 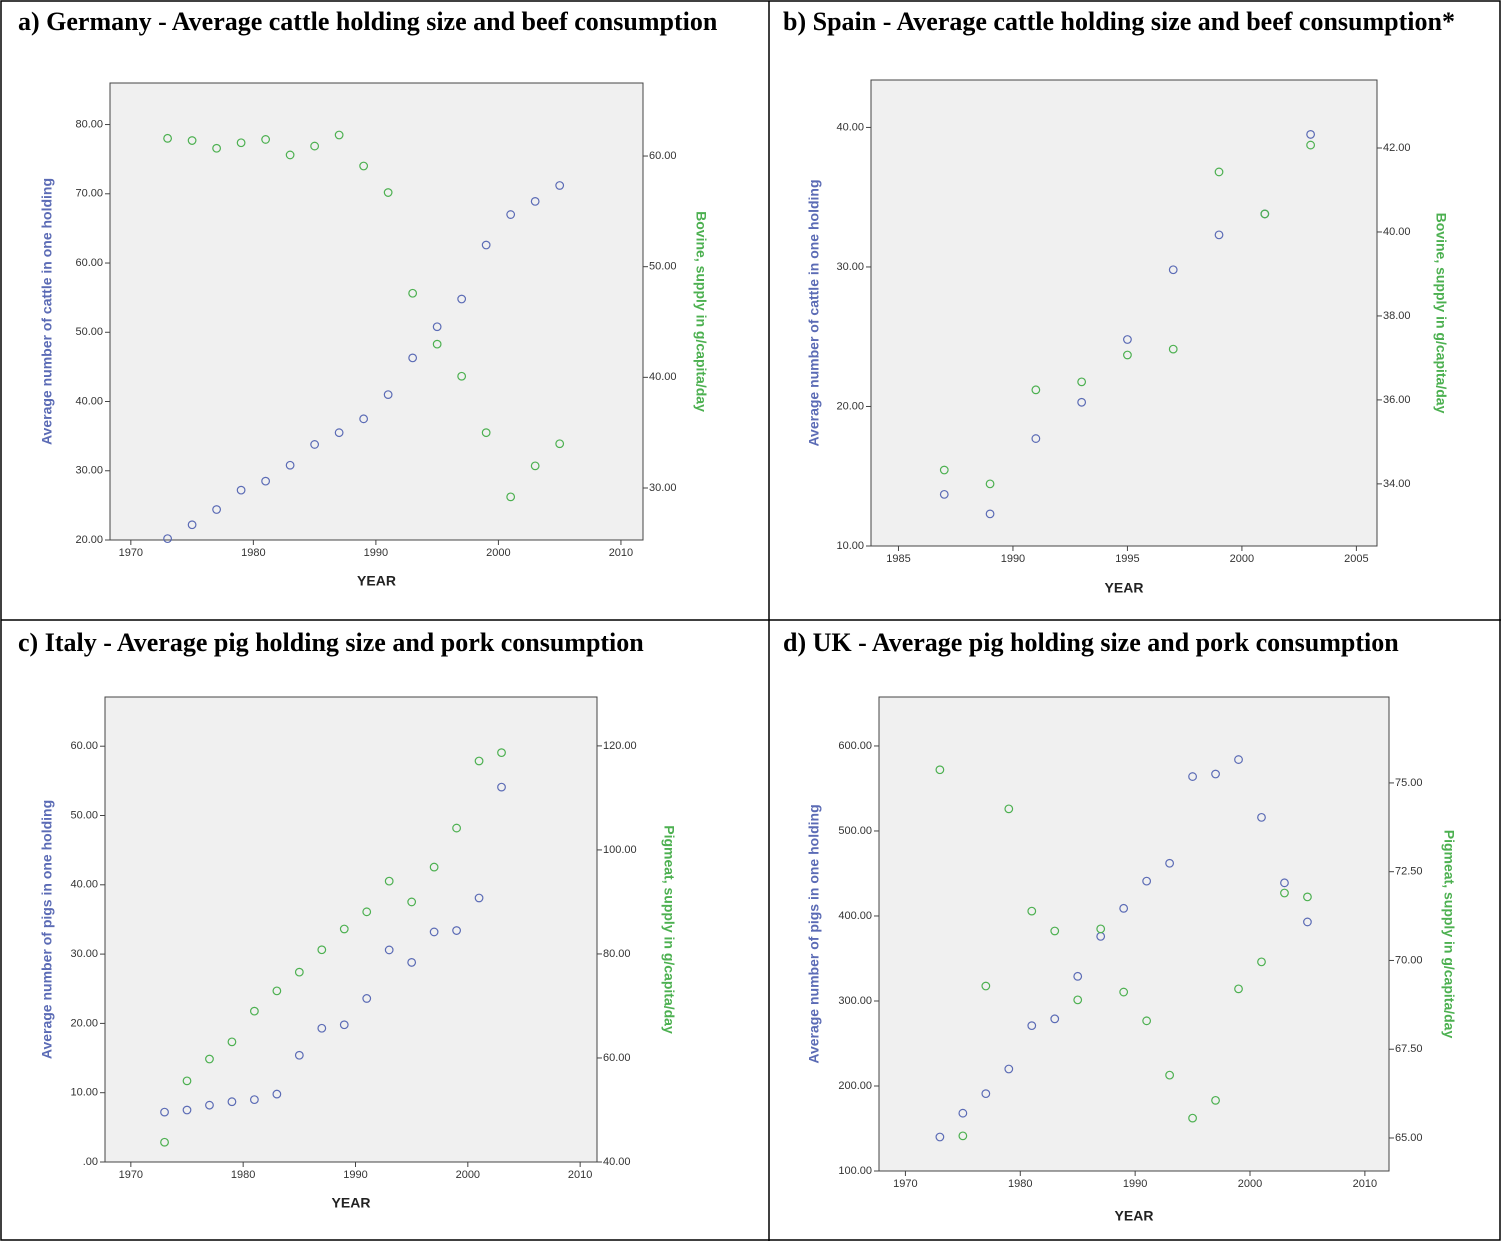 I want to click on y2-tick-label: 38.00, so click(x=1397, y=316).